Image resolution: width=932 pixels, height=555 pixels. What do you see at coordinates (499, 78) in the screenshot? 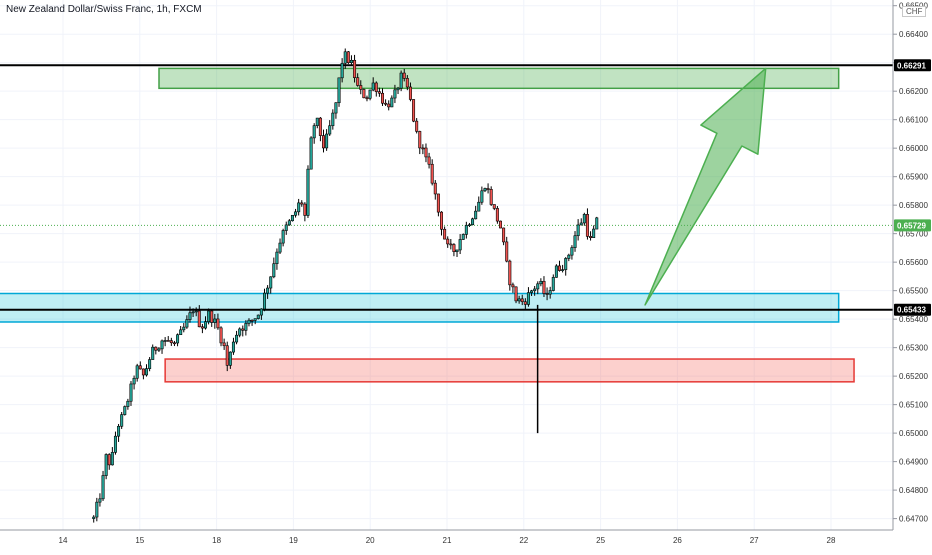
I see `supply-zone` at bounding box center [499, 78].